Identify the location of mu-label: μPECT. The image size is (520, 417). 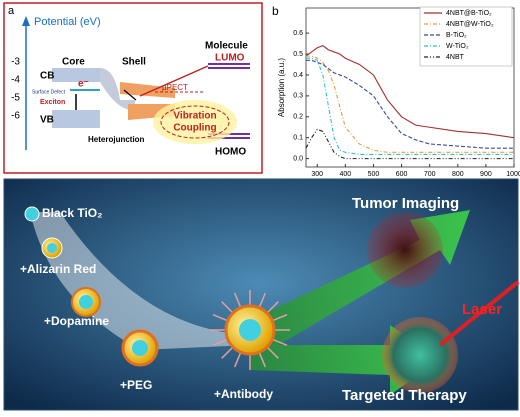
(175, 87).